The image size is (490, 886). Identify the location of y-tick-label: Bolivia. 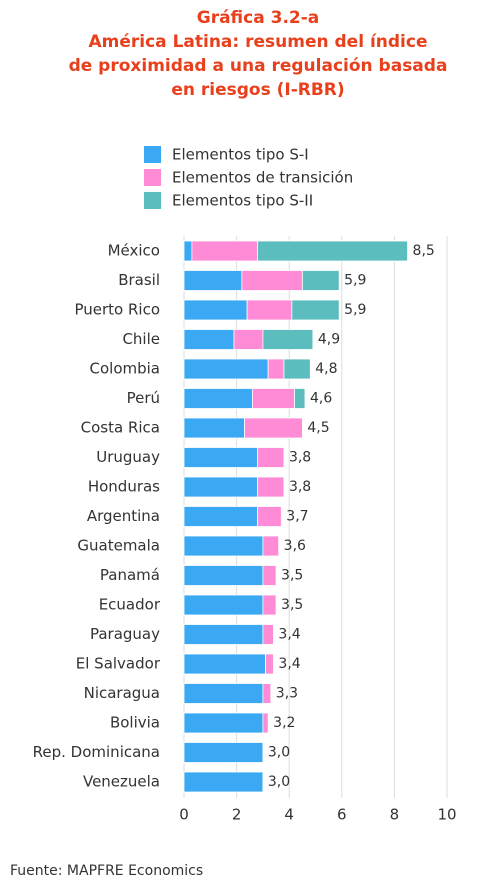
(135, 723).